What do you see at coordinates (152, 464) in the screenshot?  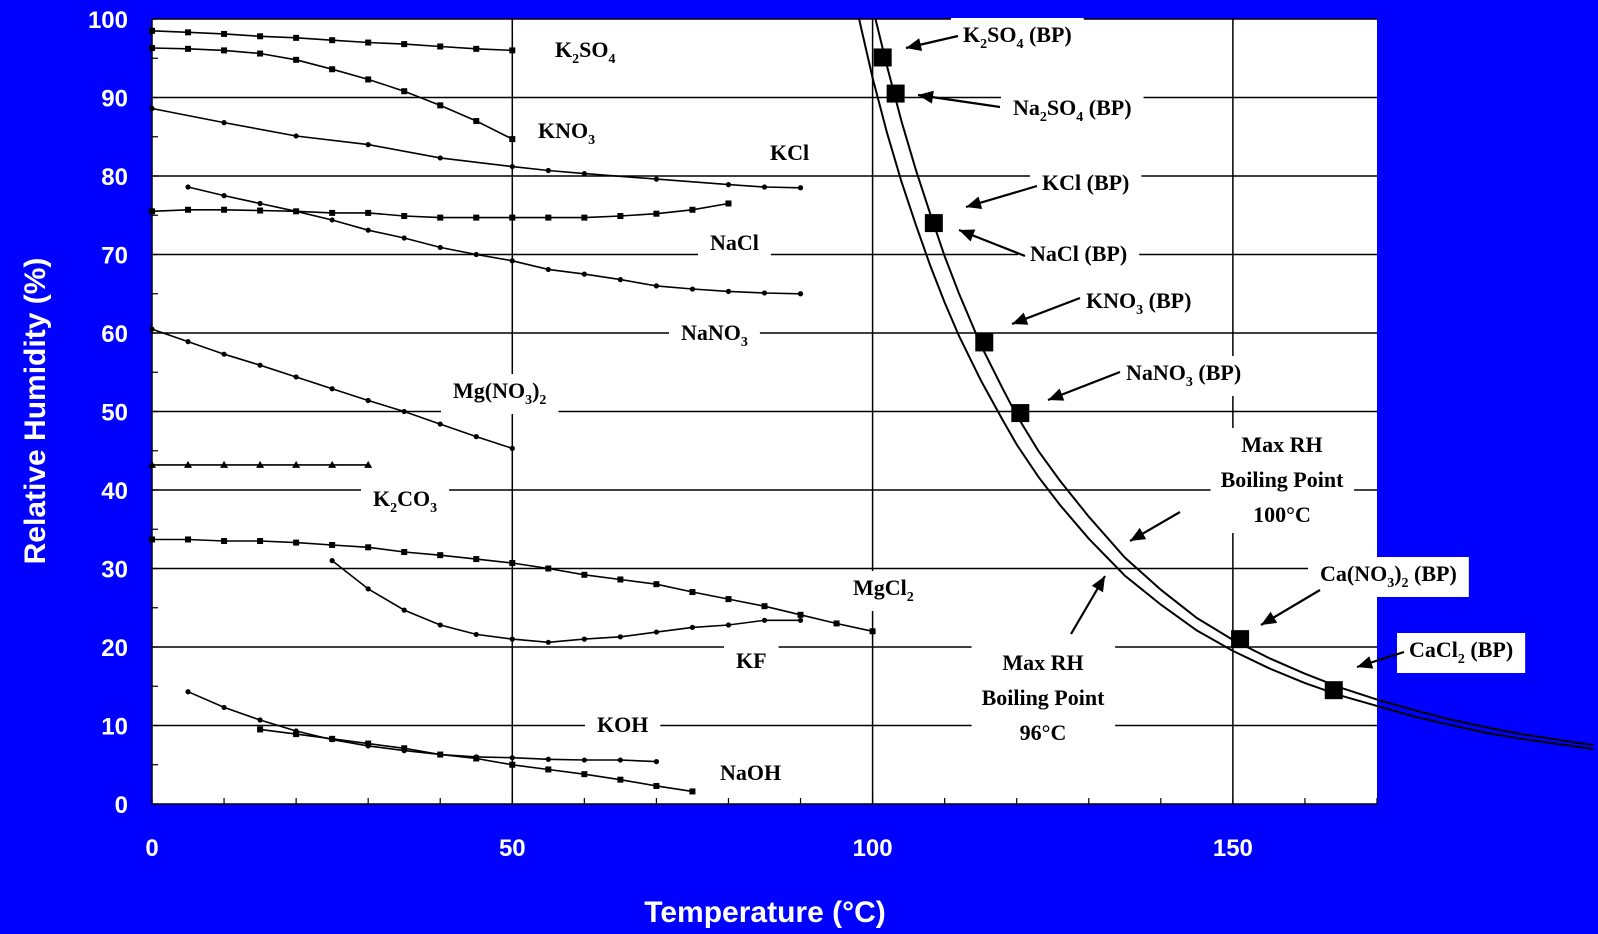 I see `point-k2co3` at bounding box center [152, 464].